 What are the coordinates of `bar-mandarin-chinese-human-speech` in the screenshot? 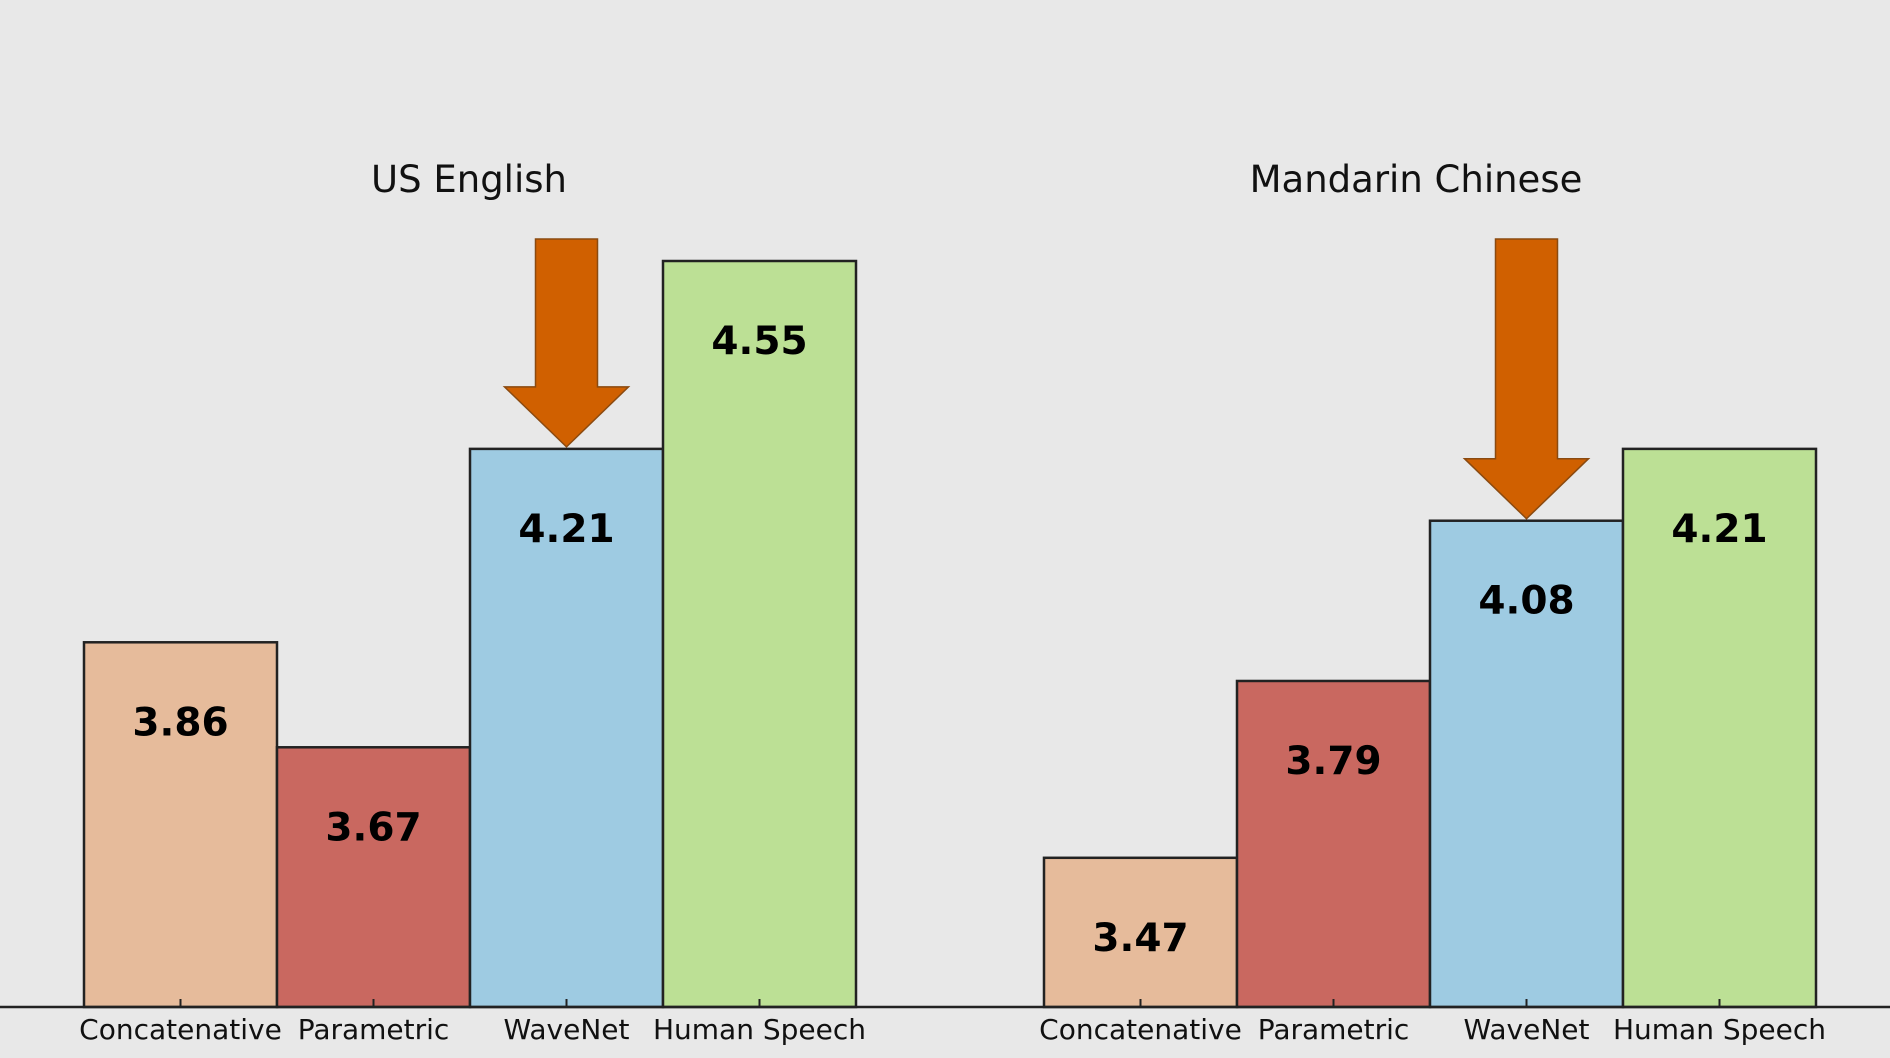 It's located at (1719, 728).